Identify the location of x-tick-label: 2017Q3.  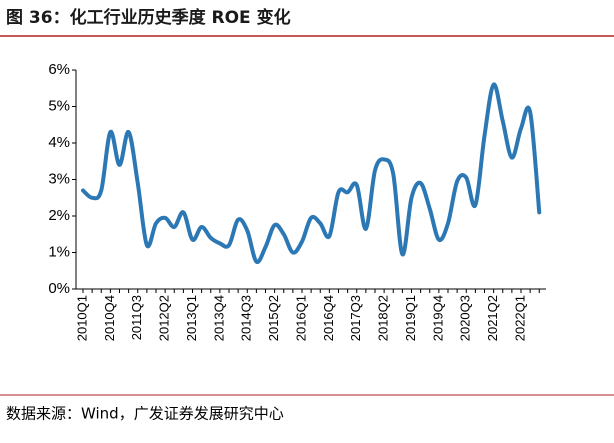
(355, 318).